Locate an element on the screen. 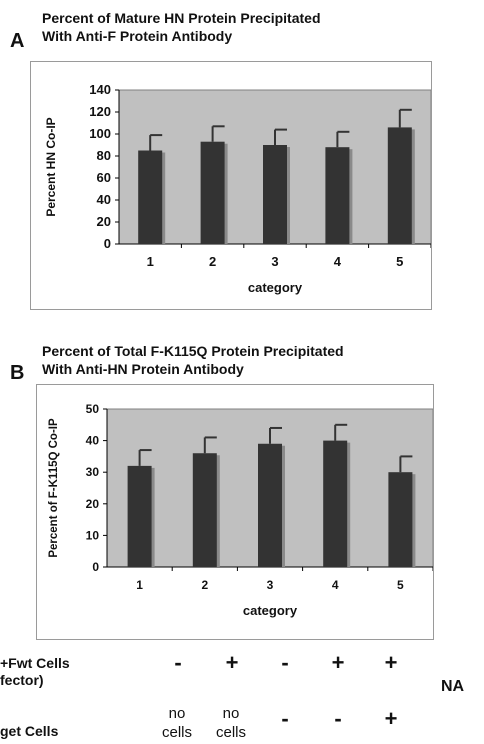 The image size is (484, 744). target-value: + is located at coordinates (391, 718).